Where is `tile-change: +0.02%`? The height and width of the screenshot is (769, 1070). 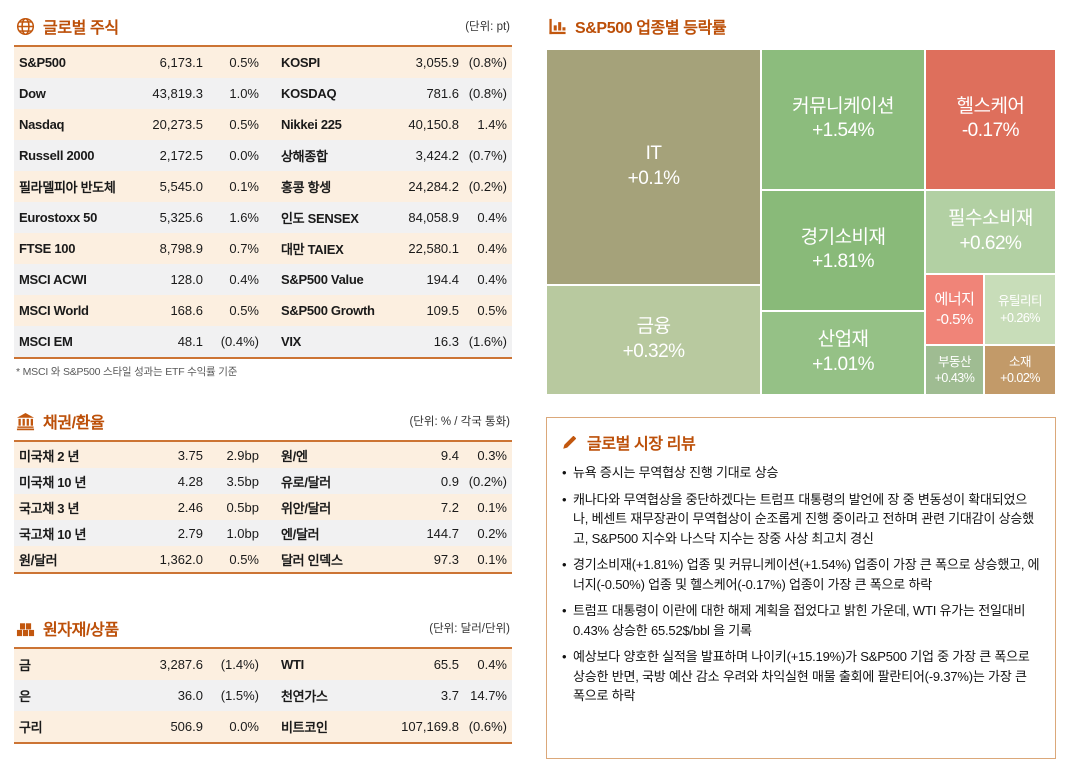 tile-change: +0.02% is located at coordinates (1020, 378).